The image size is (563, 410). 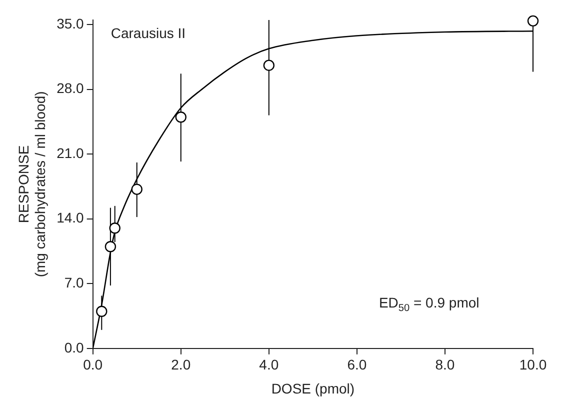 I want to click on x-tick-label: 2.0, so click(x=181, y=364).